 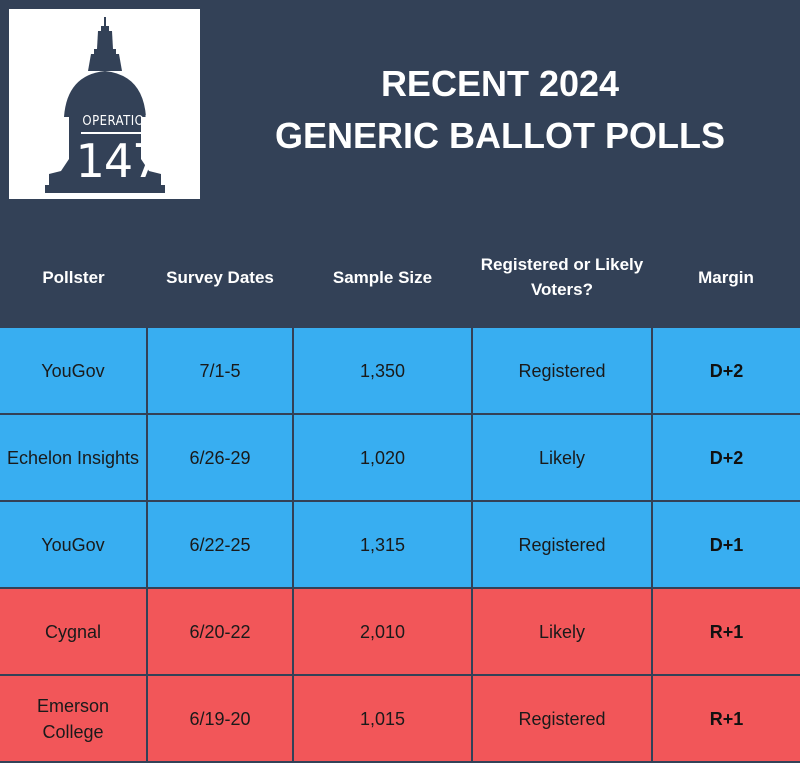 What do you see at coordinates (500, 135) in the screenshot?
I see `page-title-line-2: GENERIC BALLOT POLLS` at bounding box center [500, 135].